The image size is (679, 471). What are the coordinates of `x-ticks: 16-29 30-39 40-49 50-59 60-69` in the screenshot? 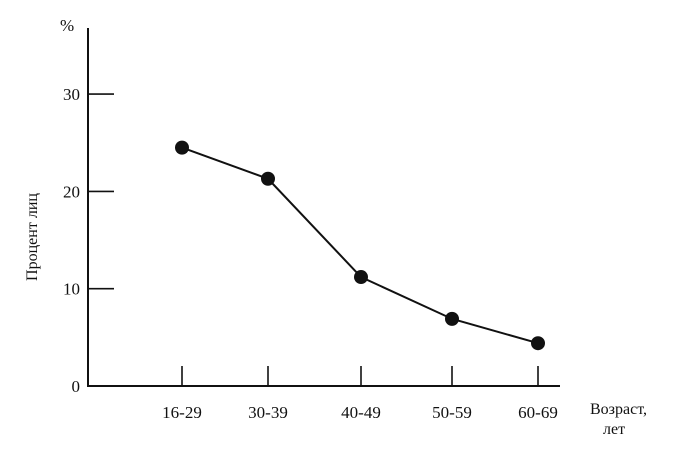 It's located at (360, 394).